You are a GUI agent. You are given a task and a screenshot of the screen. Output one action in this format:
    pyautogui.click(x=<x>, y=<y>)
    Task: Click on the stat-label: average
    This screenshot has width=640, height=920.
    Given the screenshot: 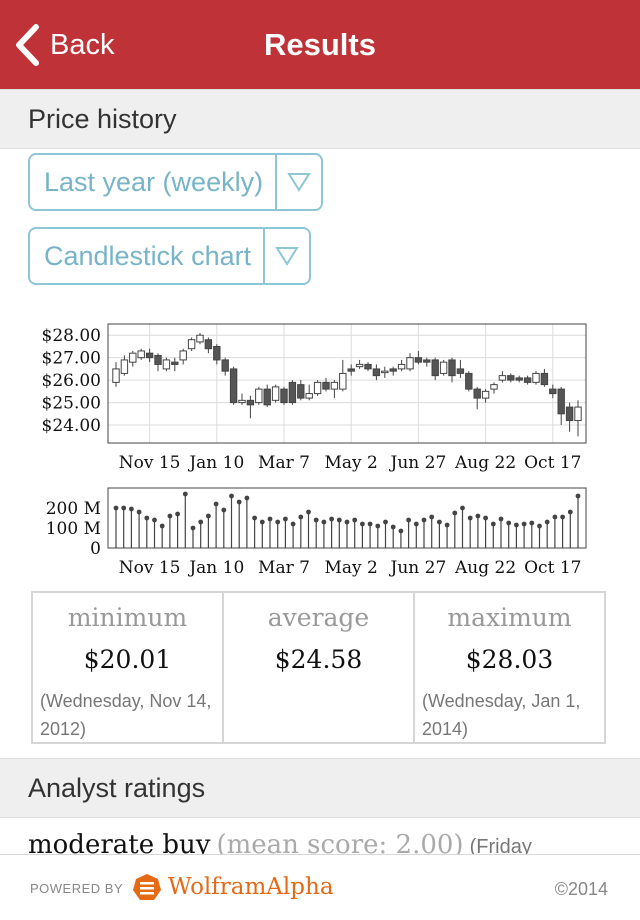 What is the action you would take?
    pyautogui.click(x=318, y=617)
    